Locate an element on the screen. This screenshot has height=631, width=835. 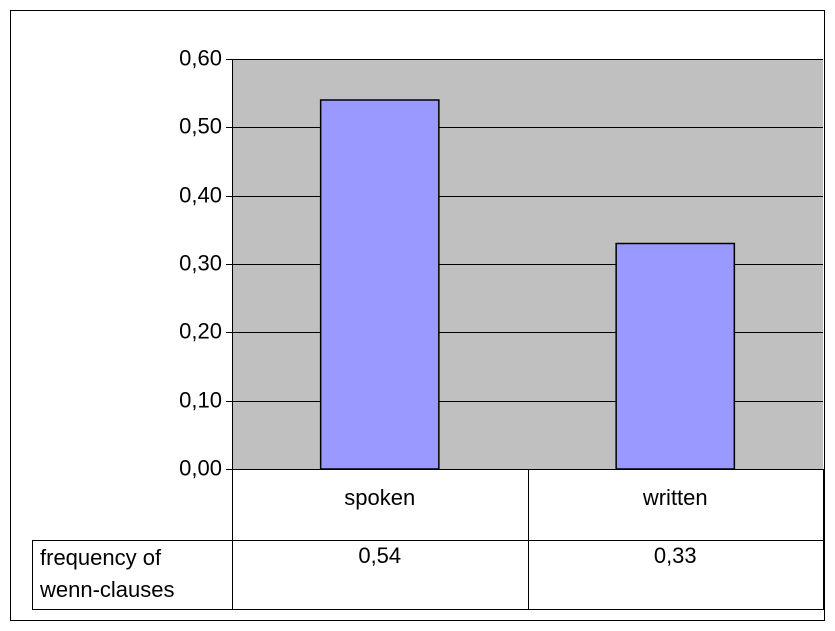
x-tick-label: written is located at coordinates (675, 497).